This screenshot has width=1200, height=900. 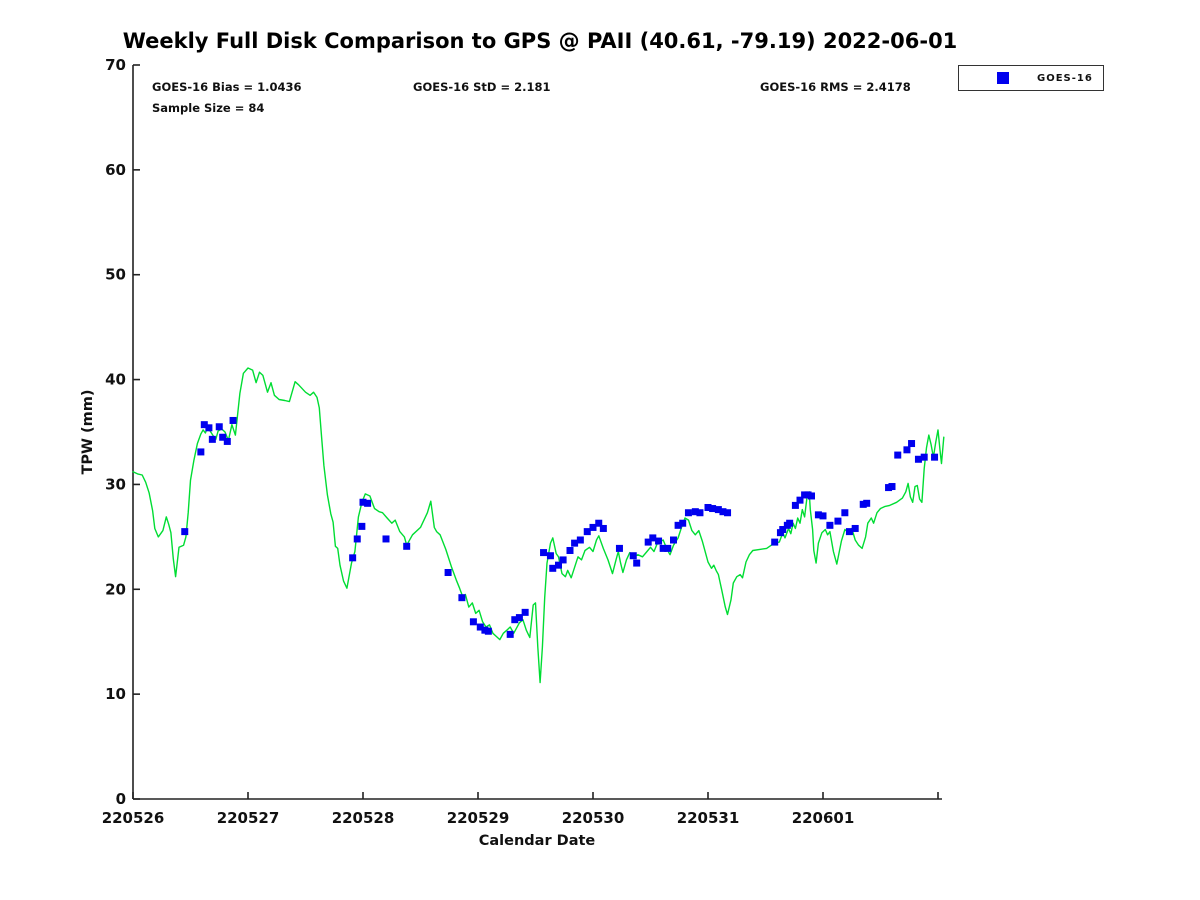 What do you see at coordinates (115, 694) in the screenshot?
I see `y-tick-label: 10` at bounding box center [115, 694].